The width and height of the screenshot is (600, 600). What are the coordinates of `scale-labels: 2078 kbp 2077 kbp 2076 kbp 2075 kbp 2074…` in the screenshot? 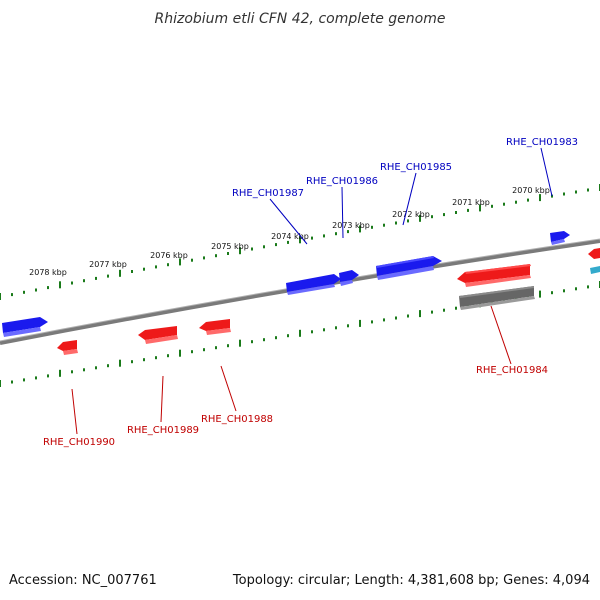 It's located at (289, 231).